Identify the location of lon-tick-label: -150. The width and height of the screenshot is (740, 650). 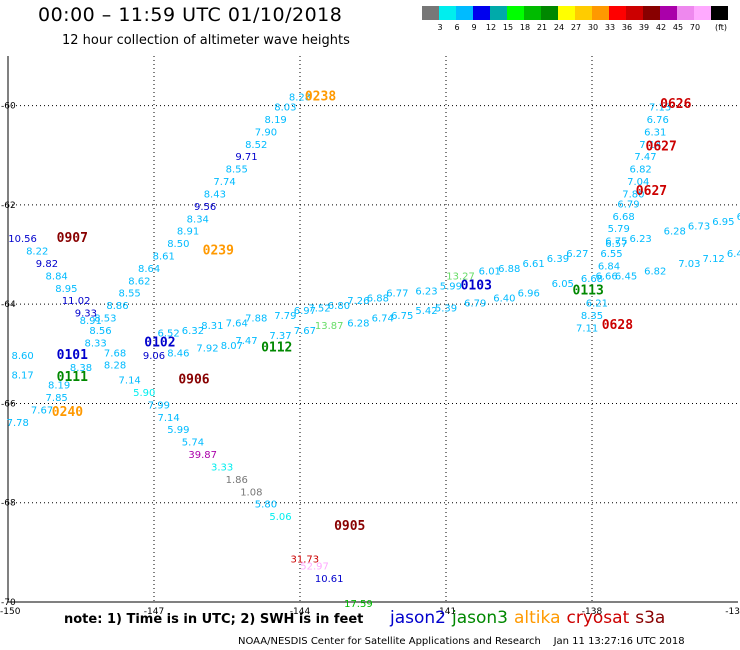
(10, 612).